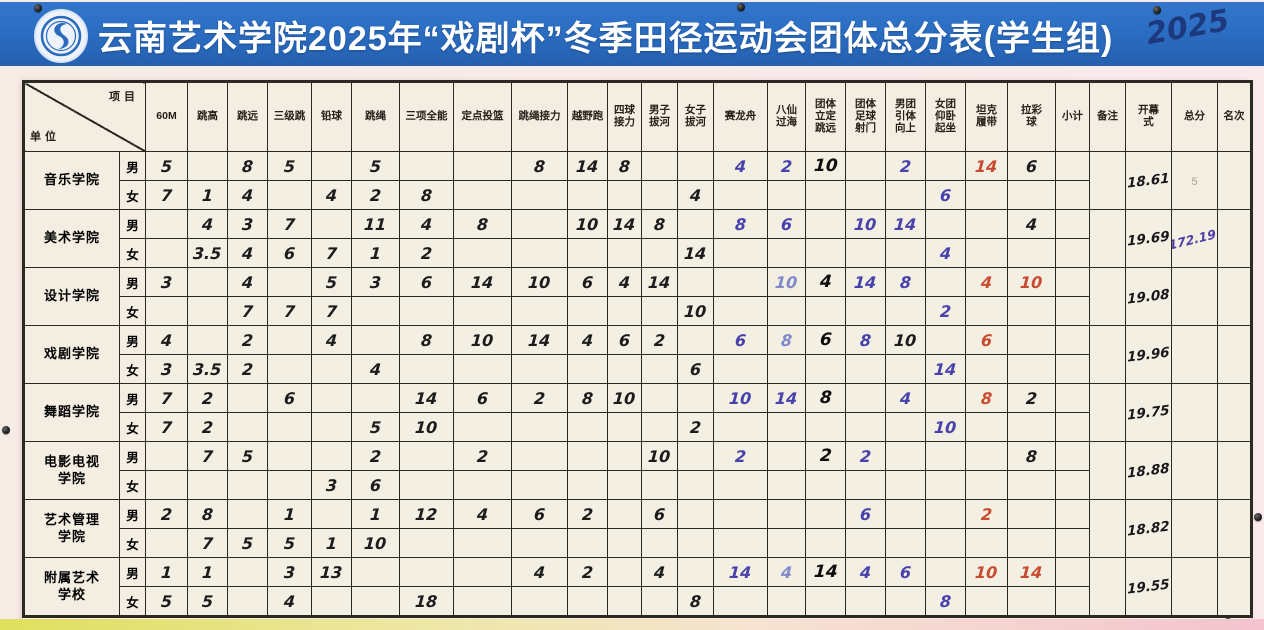  What do you see at coordinates (426, 601) in the screenshot?
I see `score-cell: 18` at bounding box center [426, 601].